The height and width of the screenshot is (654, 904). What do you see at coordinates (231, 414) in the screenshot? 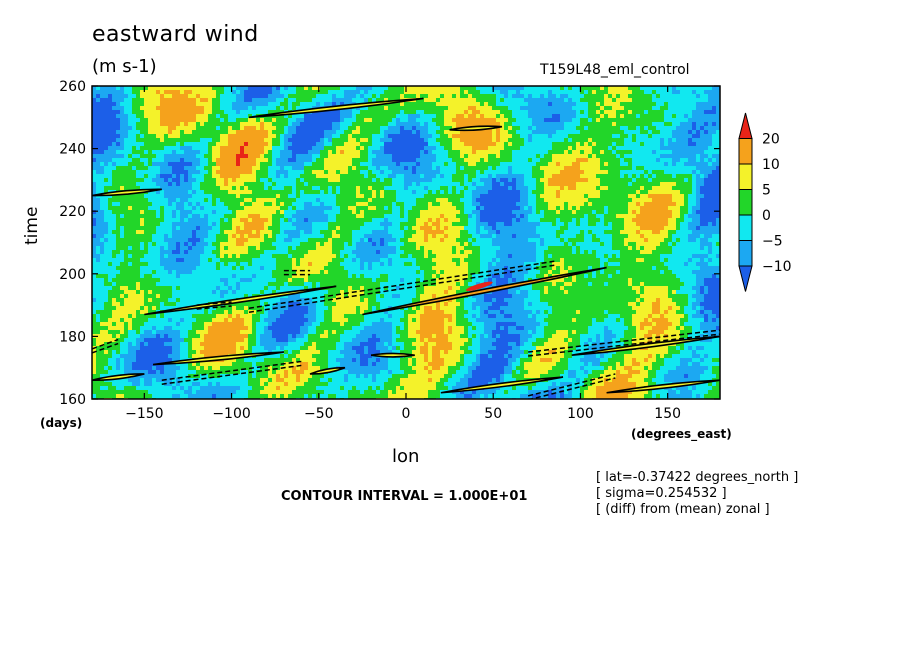
I see `x-tick-label: −100` at bounding box center [231, 414].